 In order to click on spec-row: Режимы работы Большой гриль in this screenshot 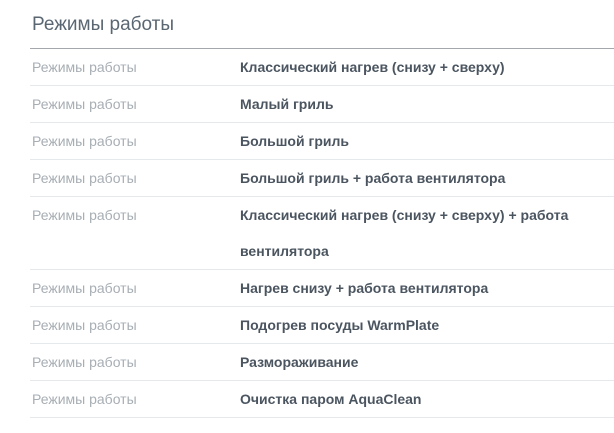, I will do `click(322, 141)`.